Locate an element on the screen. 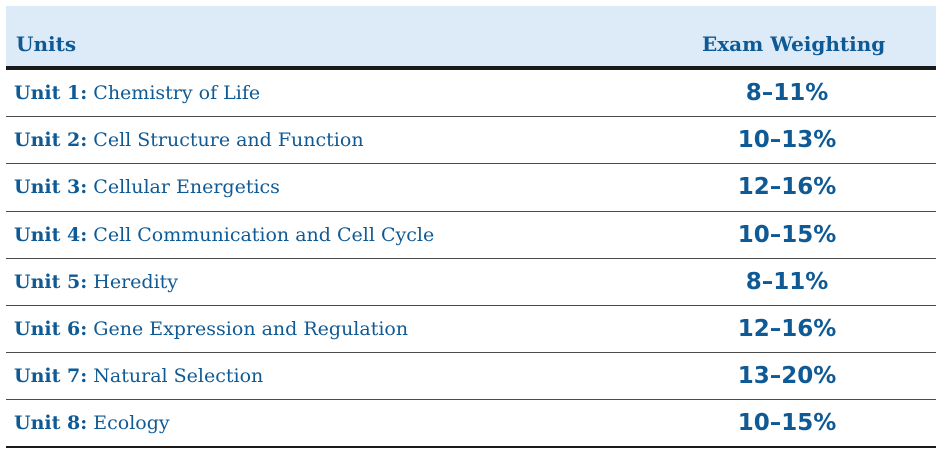 The image size is (946, 468). unit-number: Unit 7: is located at coordinates (51, 376).